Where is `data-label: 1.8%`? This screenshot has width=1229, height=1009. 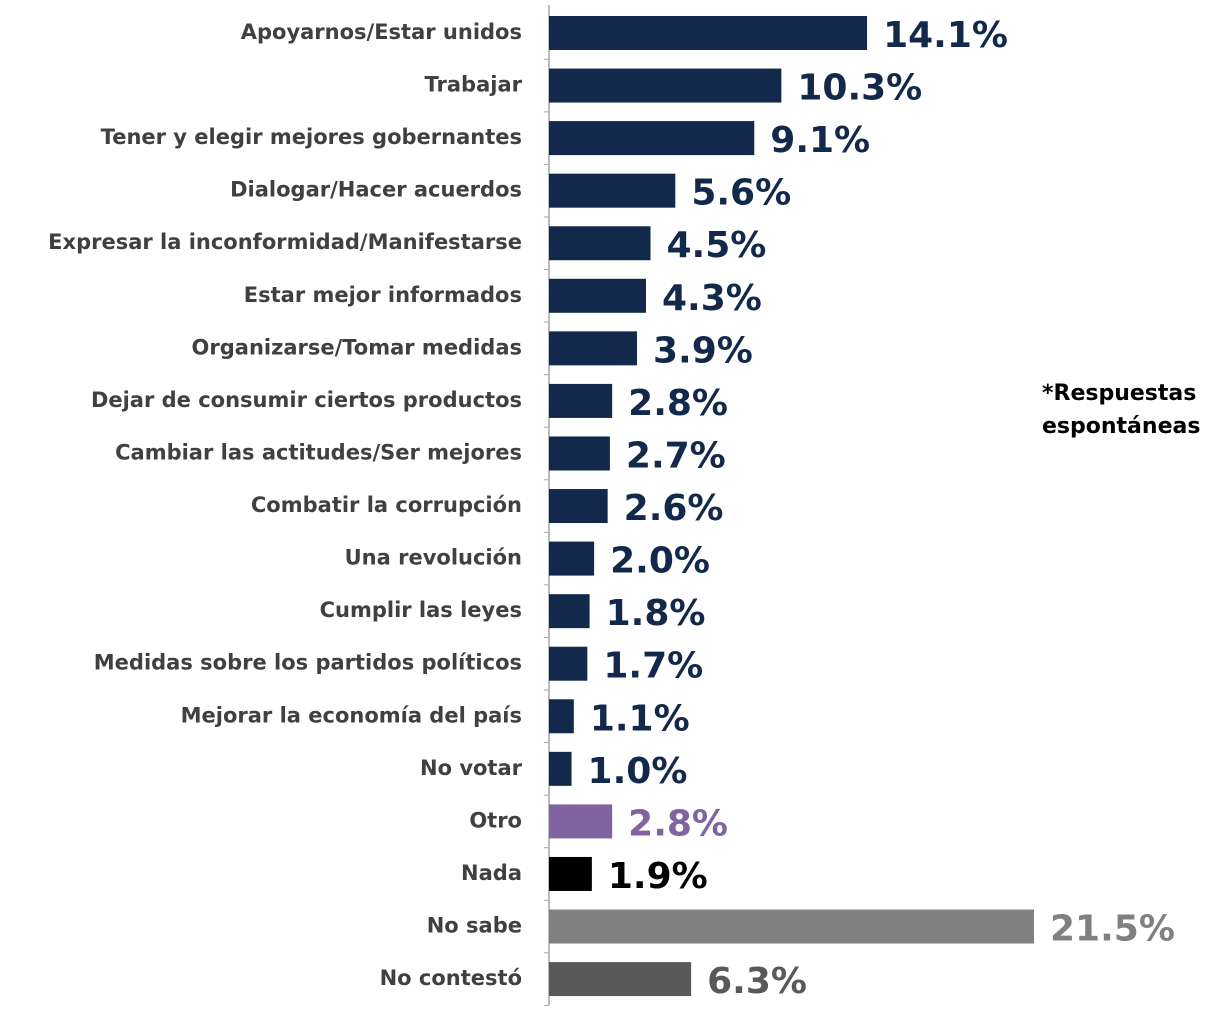 data-label: 1.8% is located at coordinates (656, 613).